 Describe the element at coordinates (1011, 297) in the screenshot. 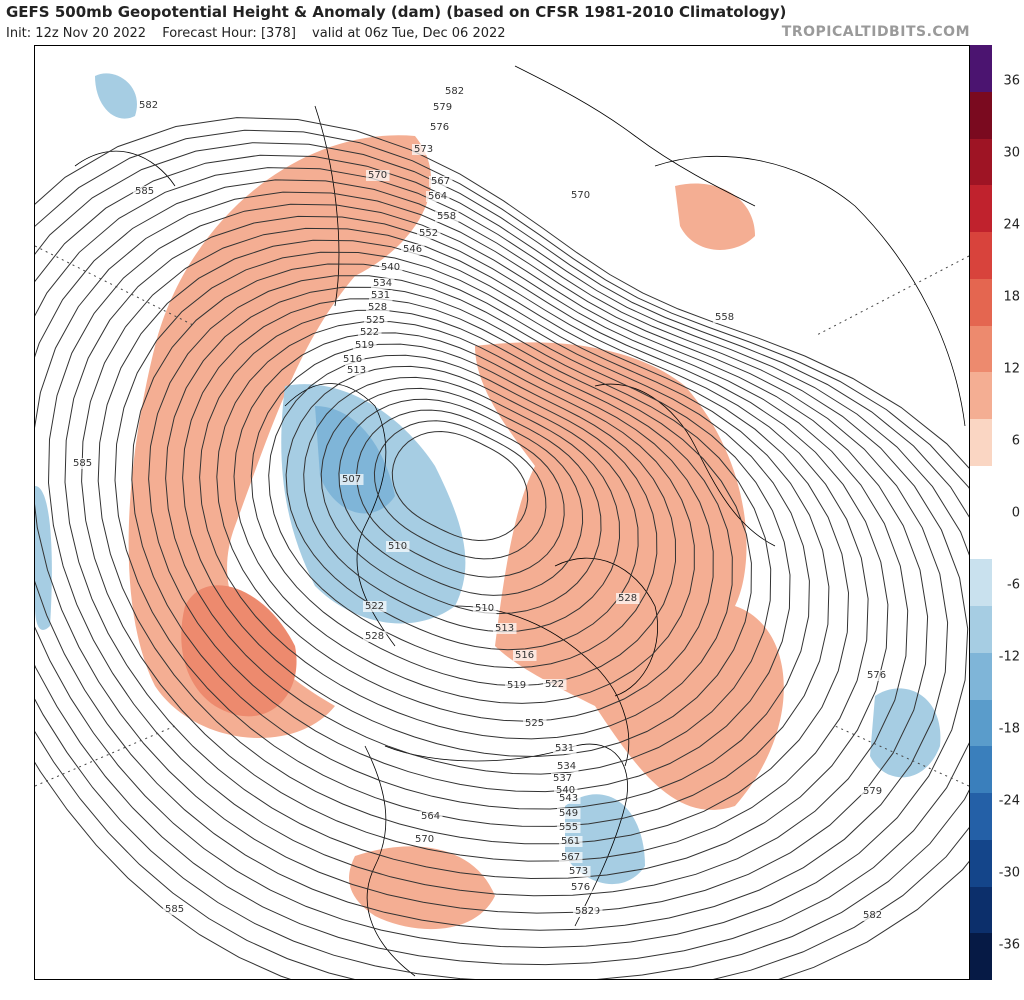

I see `colorbar-tick-label: 18` at that location.